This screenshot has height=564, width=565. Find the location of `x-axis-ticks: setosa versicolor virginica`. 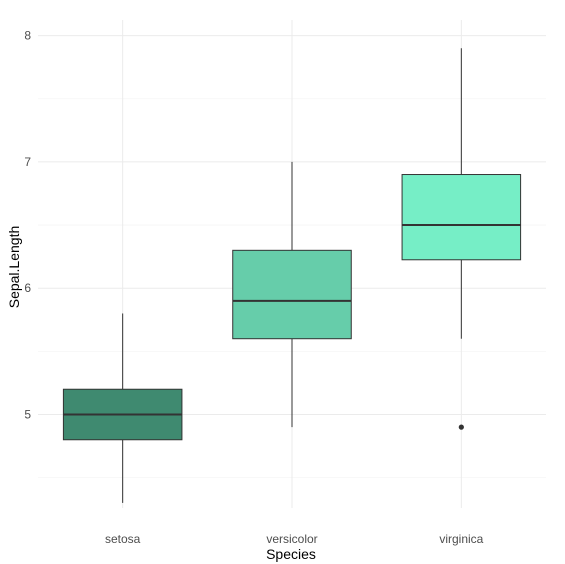

x-axis-ticks: setosa versicolor virginica is located at coordinates (294, 539).